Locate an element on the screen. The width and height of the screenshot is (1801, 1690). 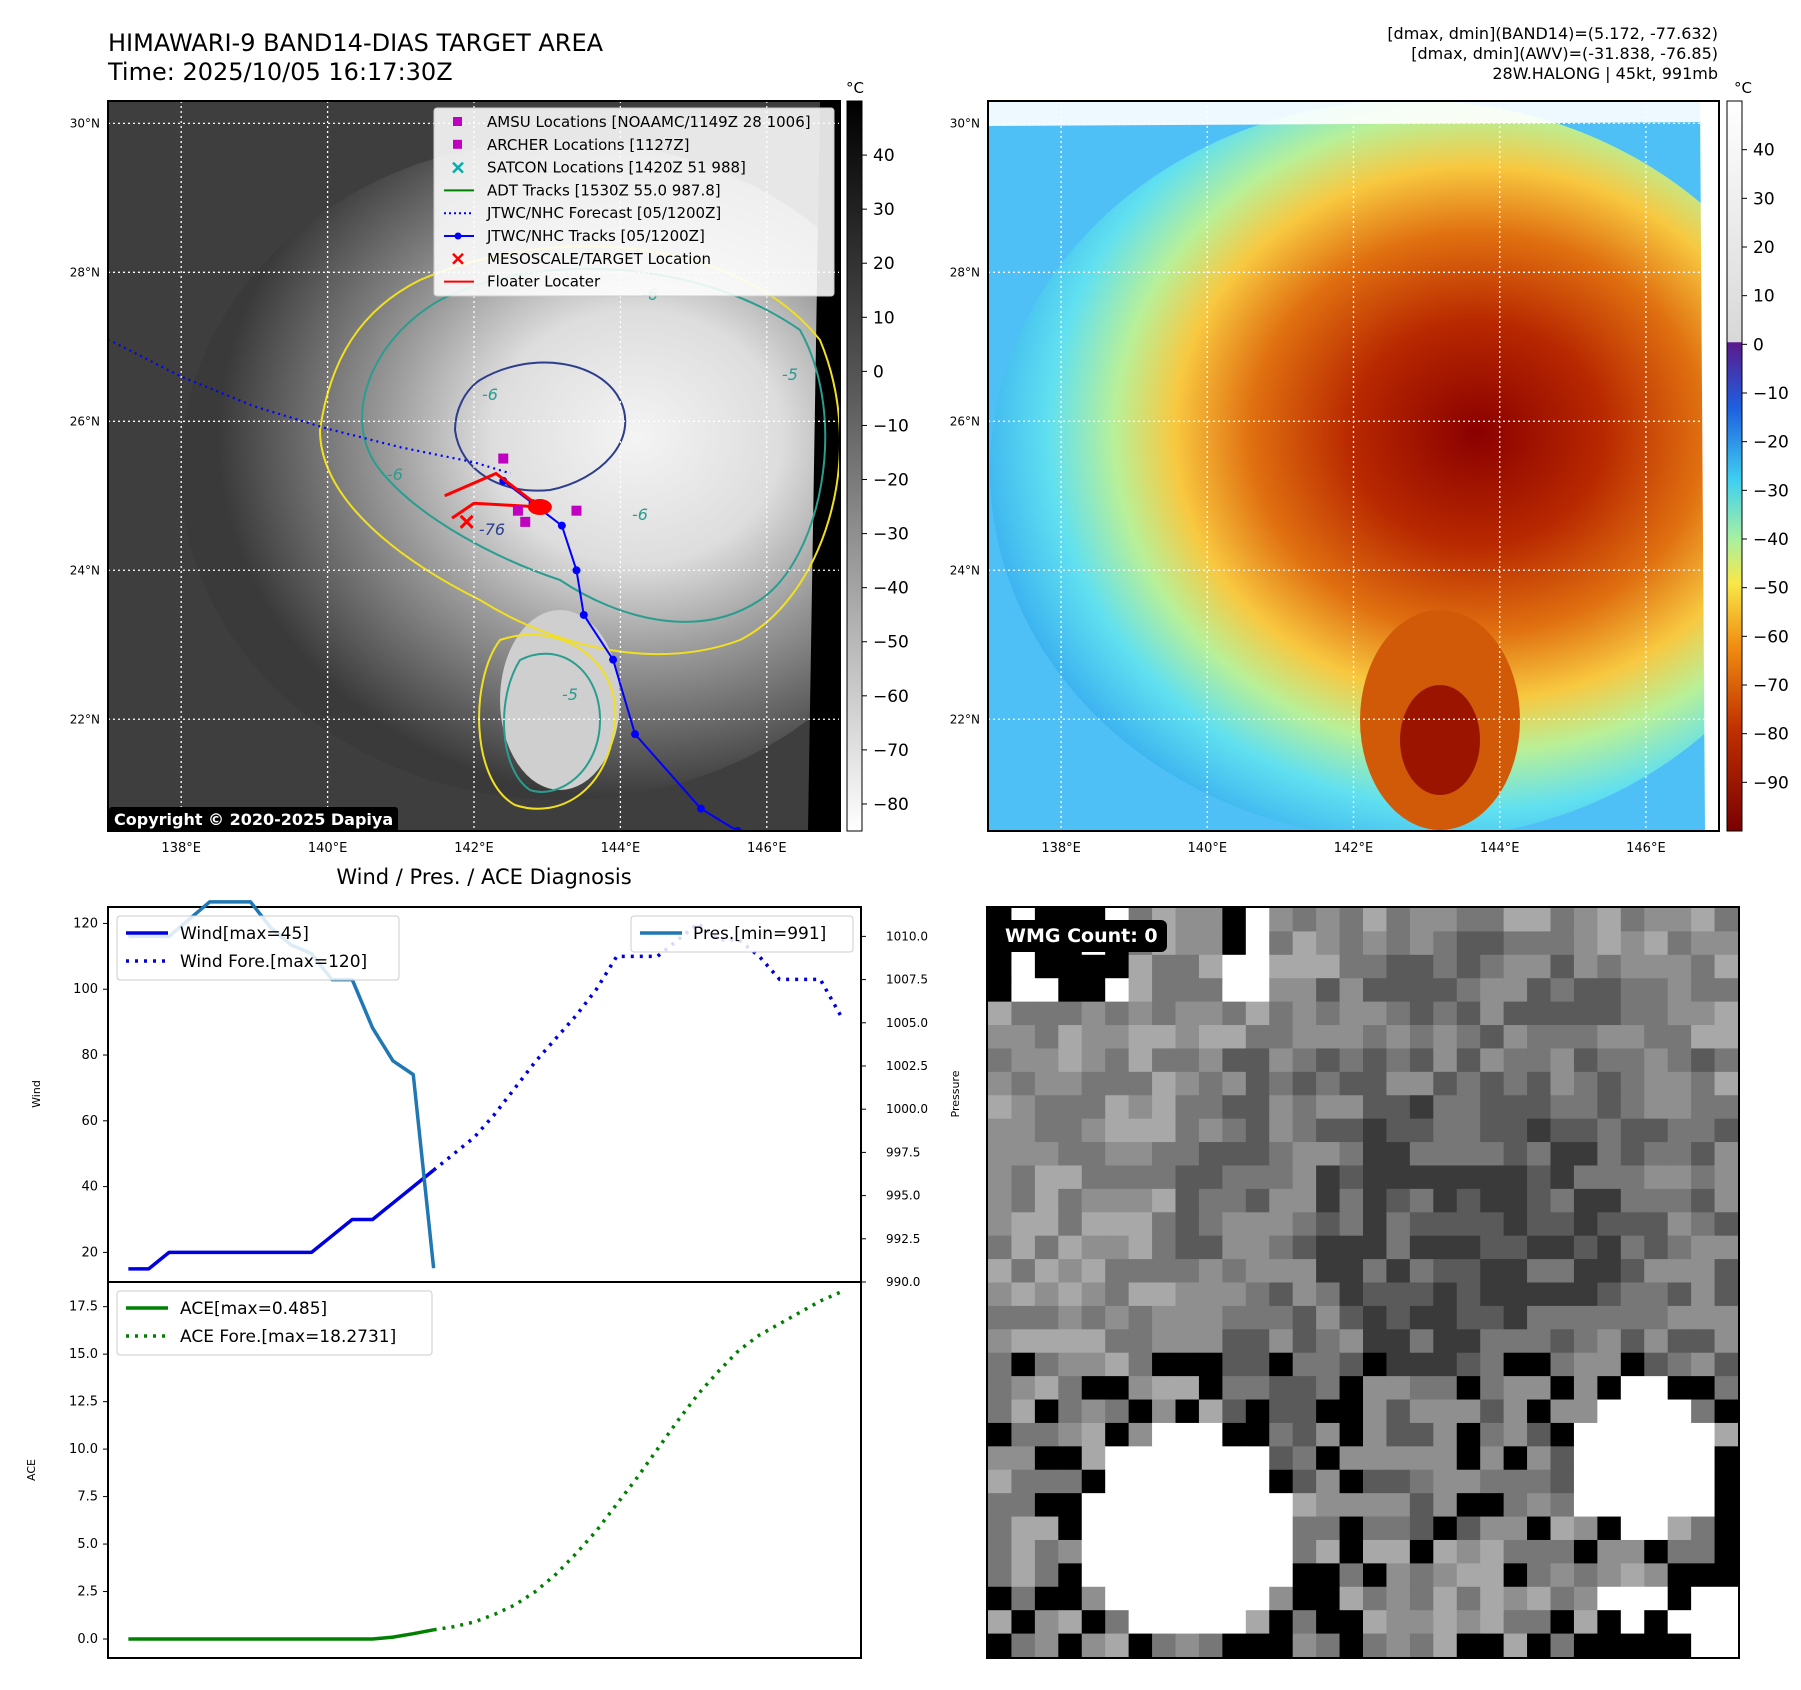
map-lon-label: 146°E is located at coordinates (767, 848).